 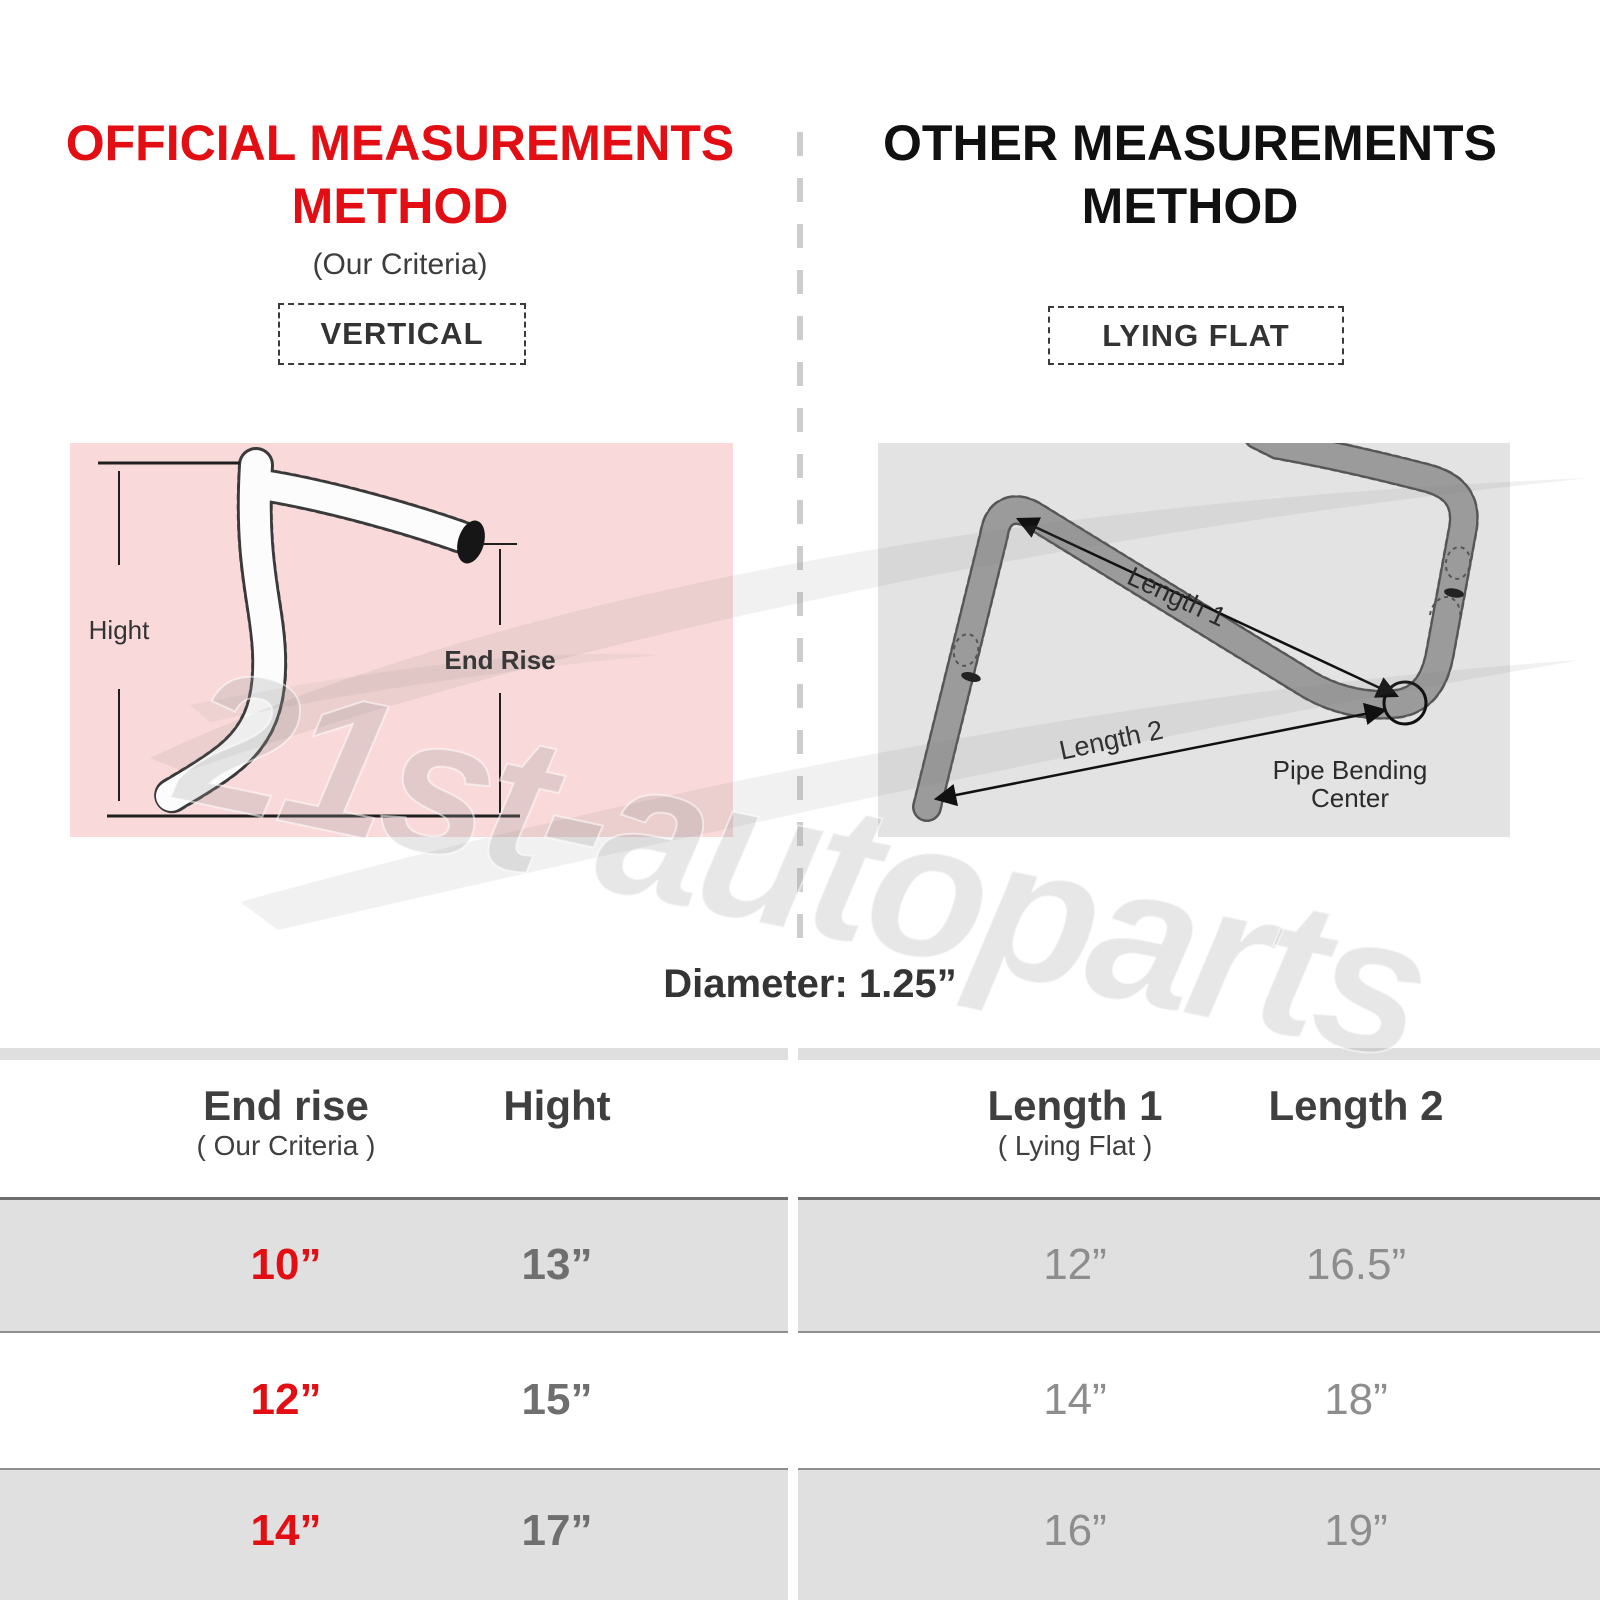 What do you see at coordinates (557, 1399) in the screenshot?
I see `cell-hight: 15”` at bounding box center [557, 1399].